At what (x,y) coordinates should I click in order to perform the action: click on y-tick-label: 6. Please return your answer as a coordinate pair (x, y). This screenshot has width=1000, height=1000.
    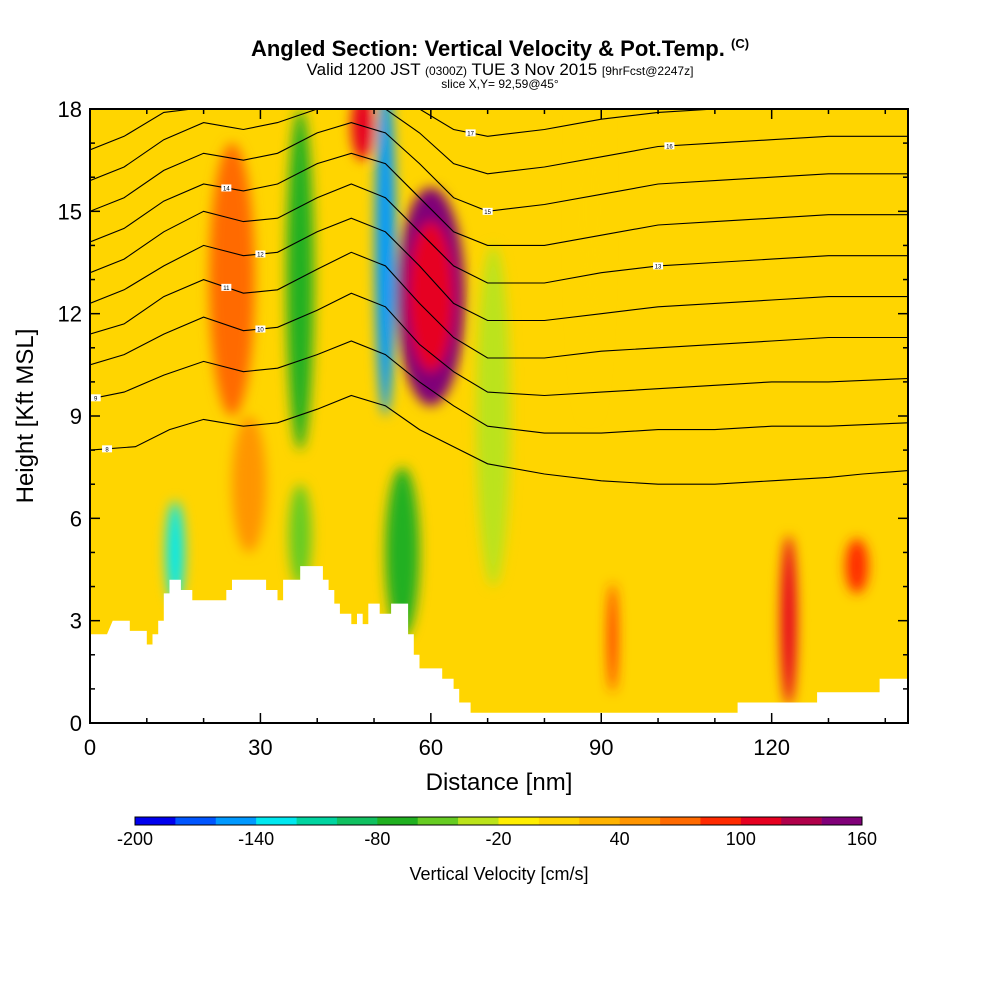
    Looking at the image, I should click on (76, 518).